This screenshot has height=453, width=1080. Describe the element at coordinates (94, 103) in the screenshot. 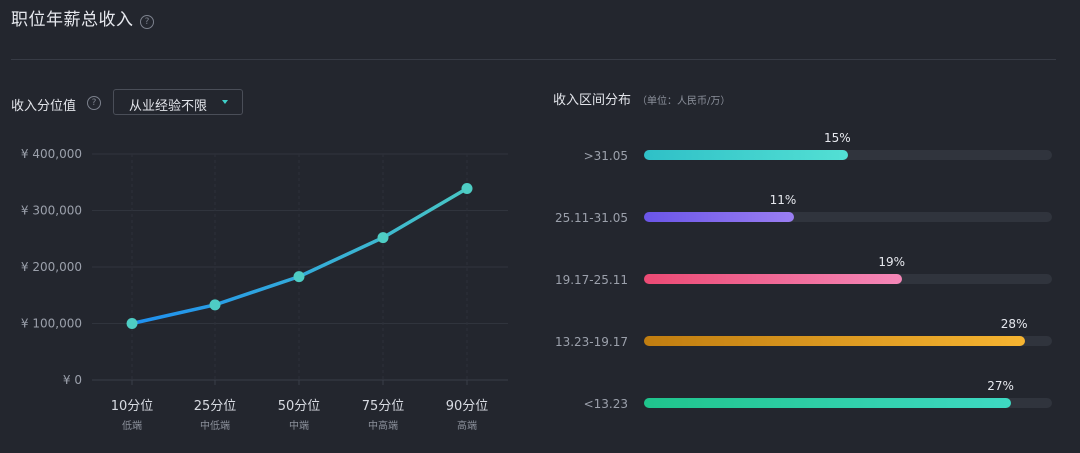

I see `percentile-help-icon: ?` at that location.